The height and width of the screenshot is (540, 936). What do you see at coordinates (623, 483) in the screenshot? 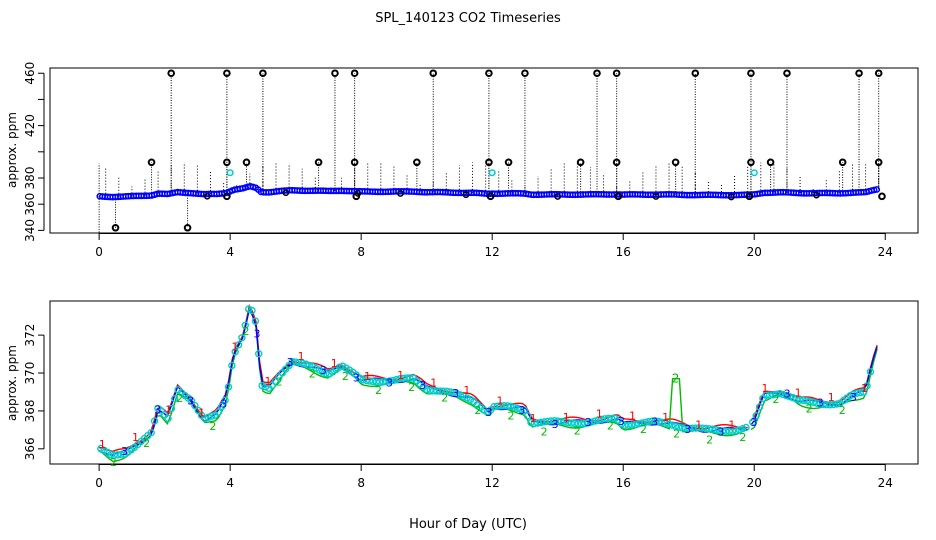
I see `bottom-xtick-label: 16` at bounding box center [623, 483].